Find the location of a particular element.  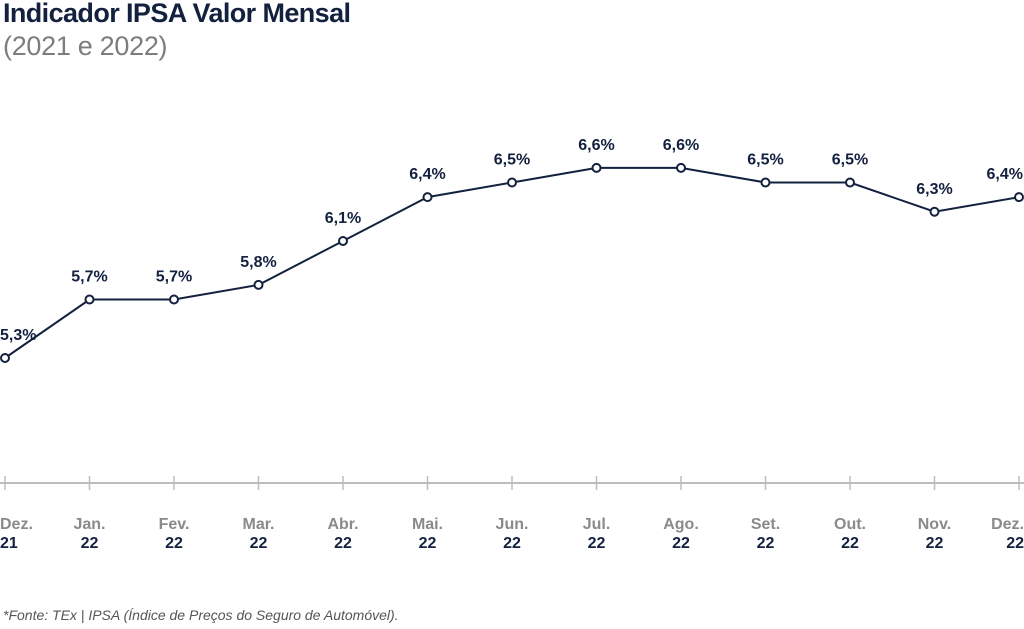

chart-title: Indicador IPSA Valor Mensal is located at coordinates (177, 14).